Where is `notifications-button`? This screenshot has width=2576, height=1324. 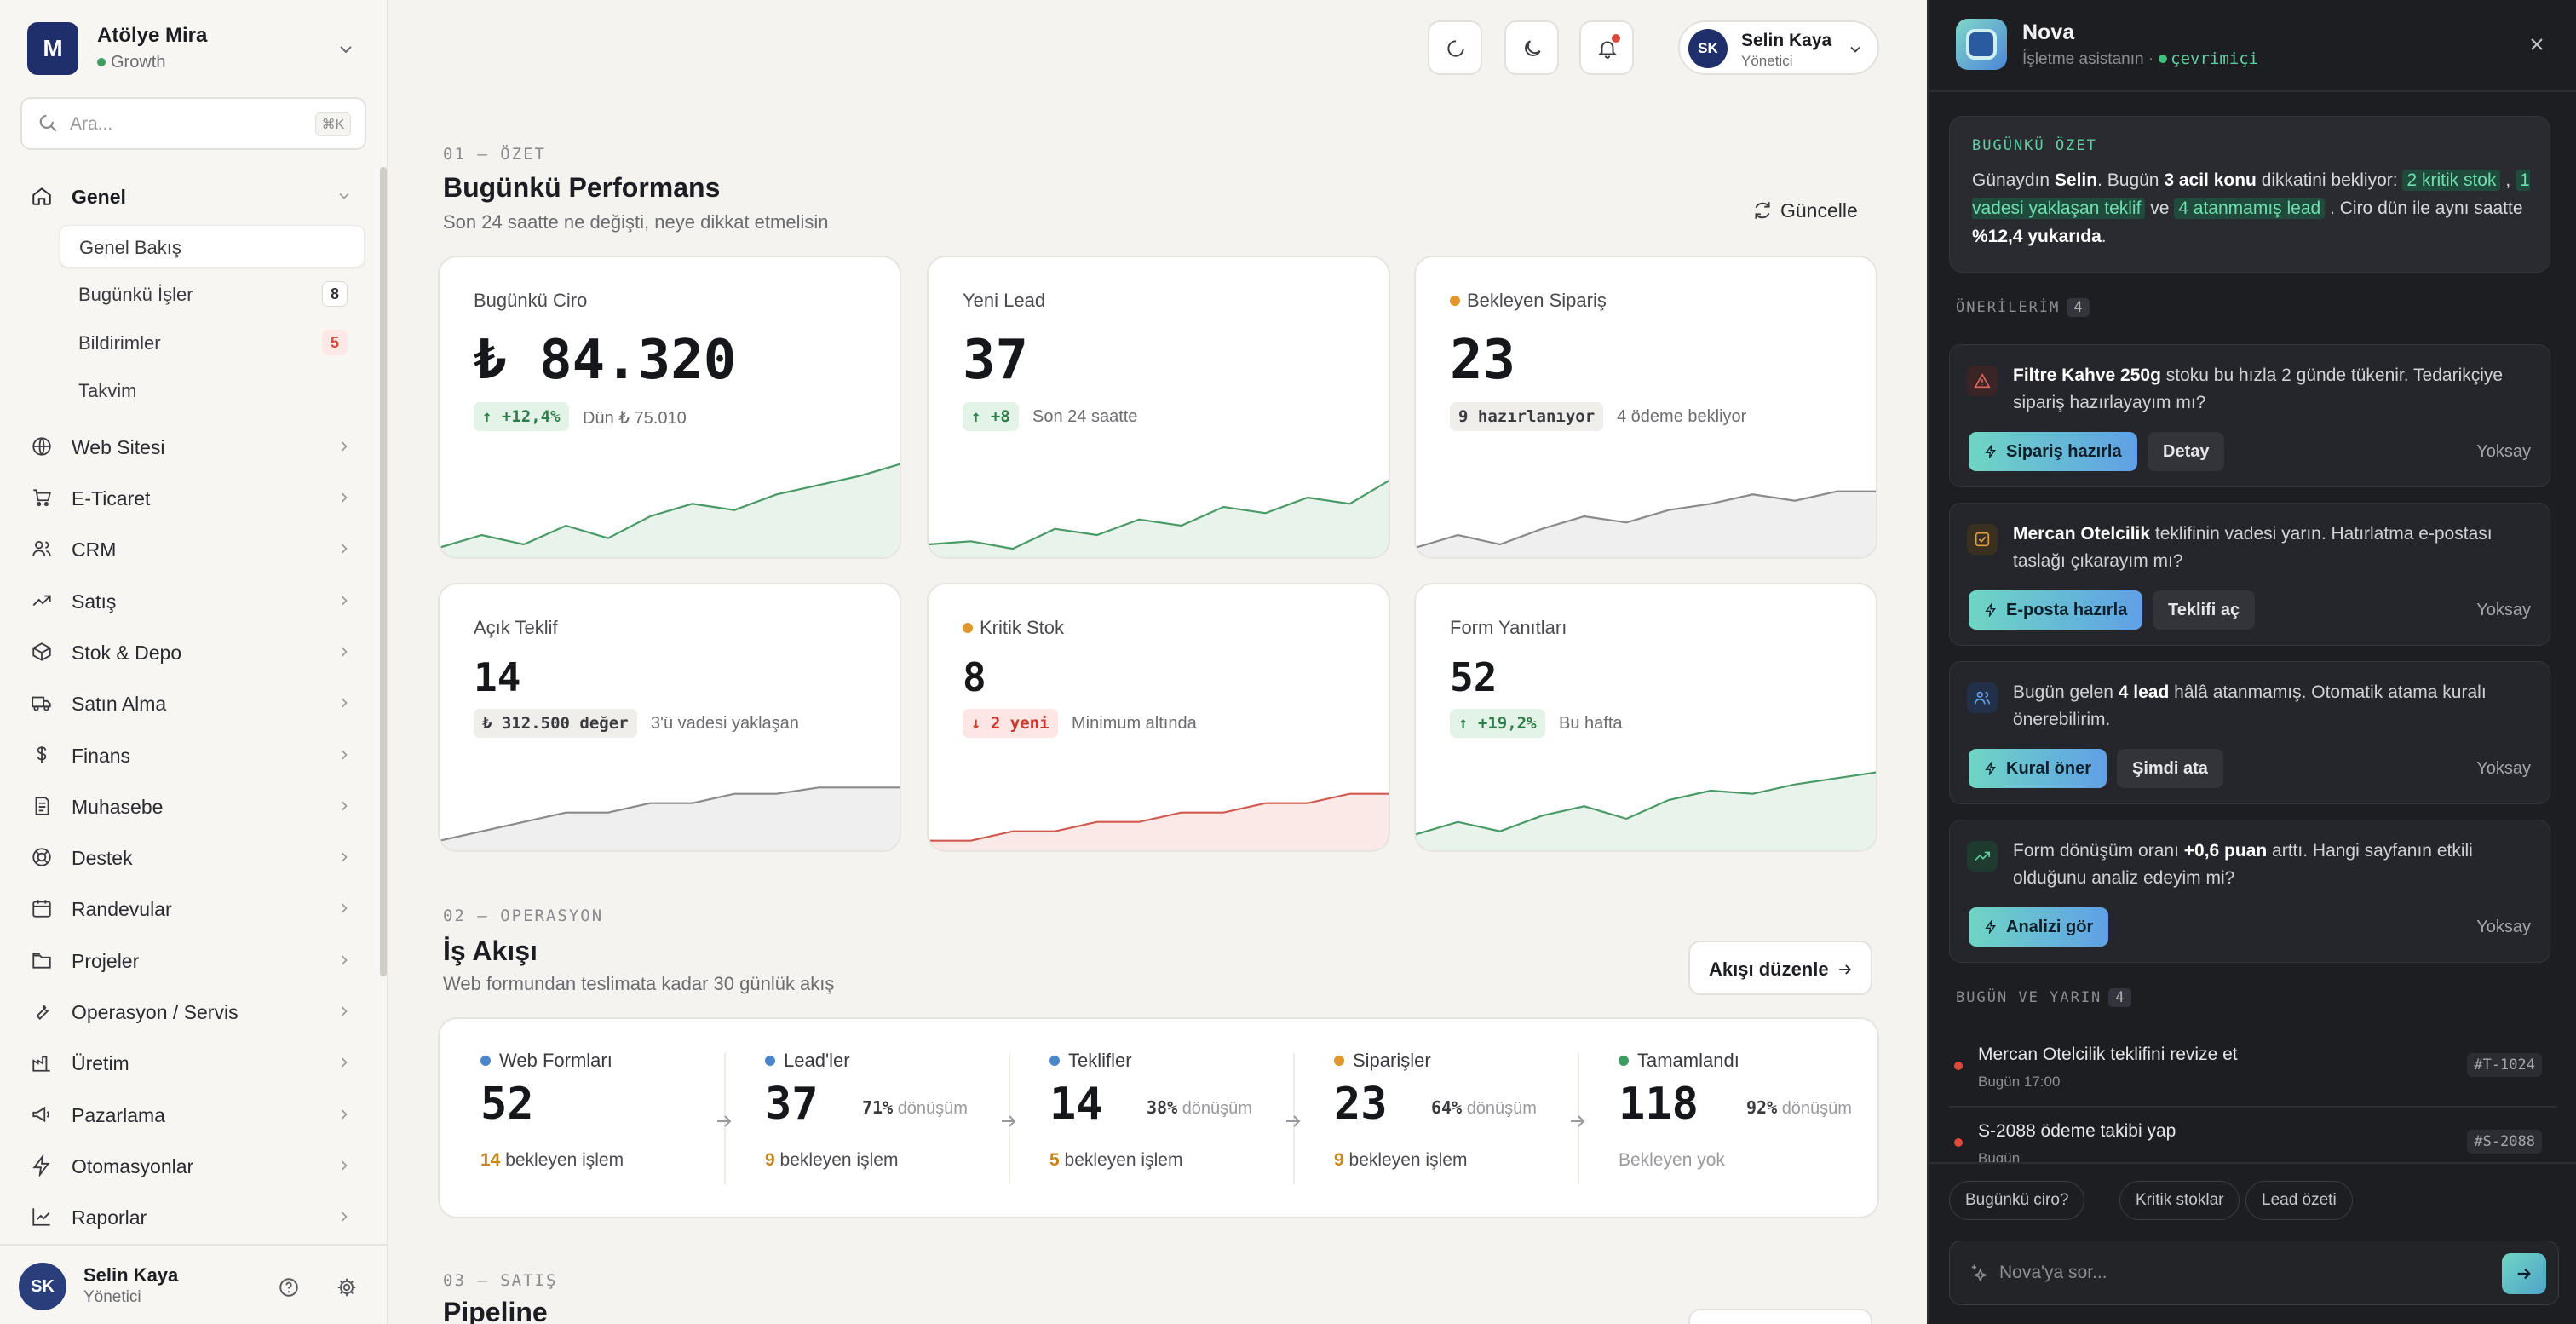
notifications-button is located at coordinates (1607, 47).